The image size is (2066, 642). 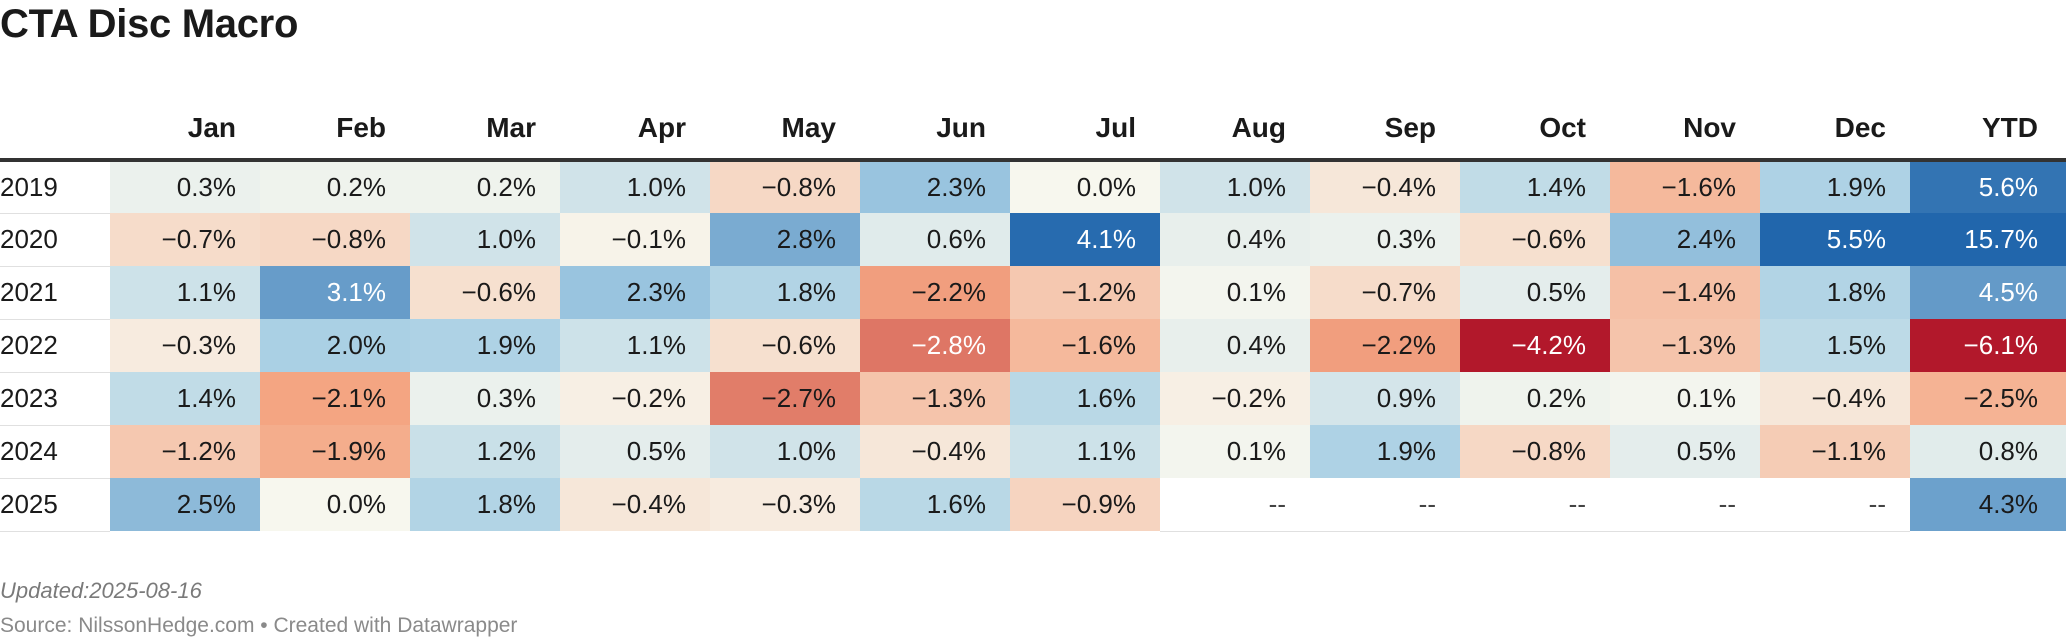 What do you see at coordinates (485, 239) in the screenshot?
I see `value-cell-mar: 1.0%` at bounding box center [485, 239].